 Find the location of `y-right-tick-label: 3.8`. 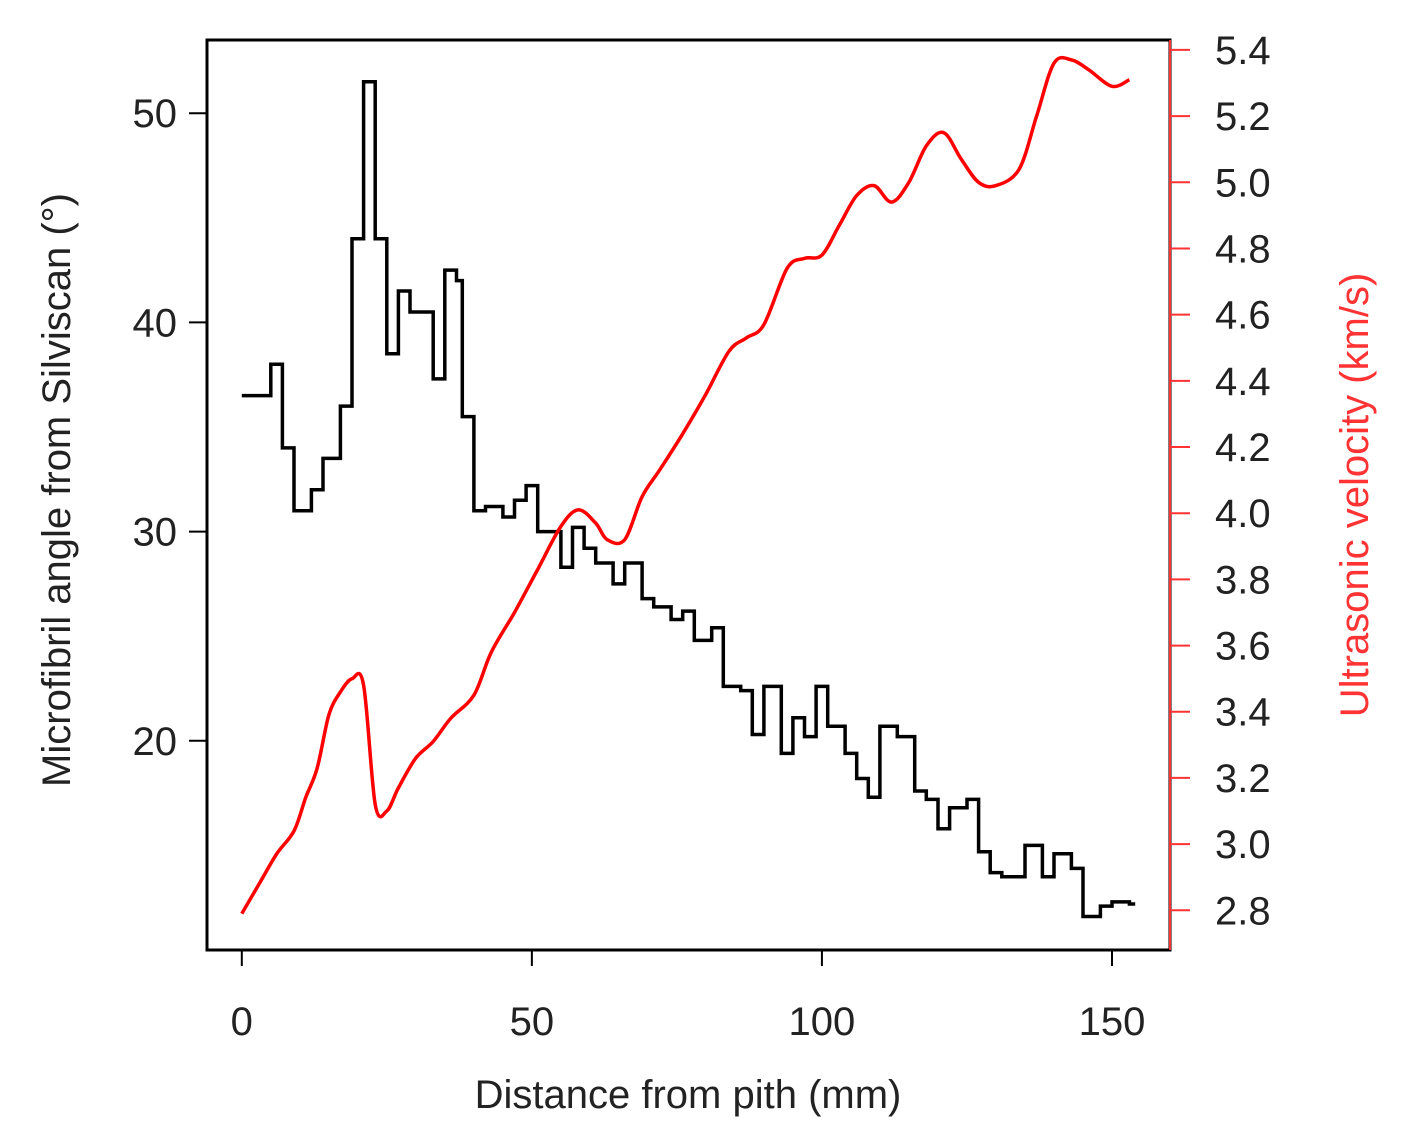

y-right-tick-label: 3.8 is located at coordinates (1243, 580).